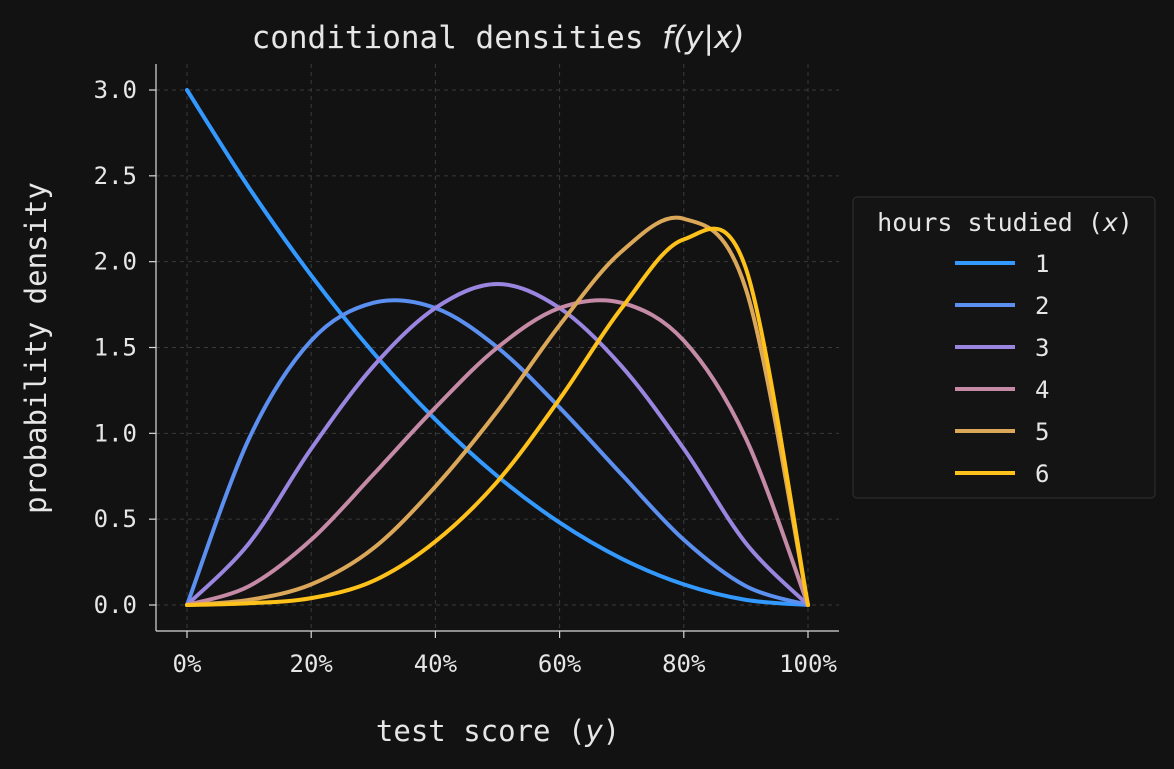 Image resolution: width=1174 pixels, height=769 pixels. I want to click on chart-title: conditional densities f(y|x), so click(498, 38).